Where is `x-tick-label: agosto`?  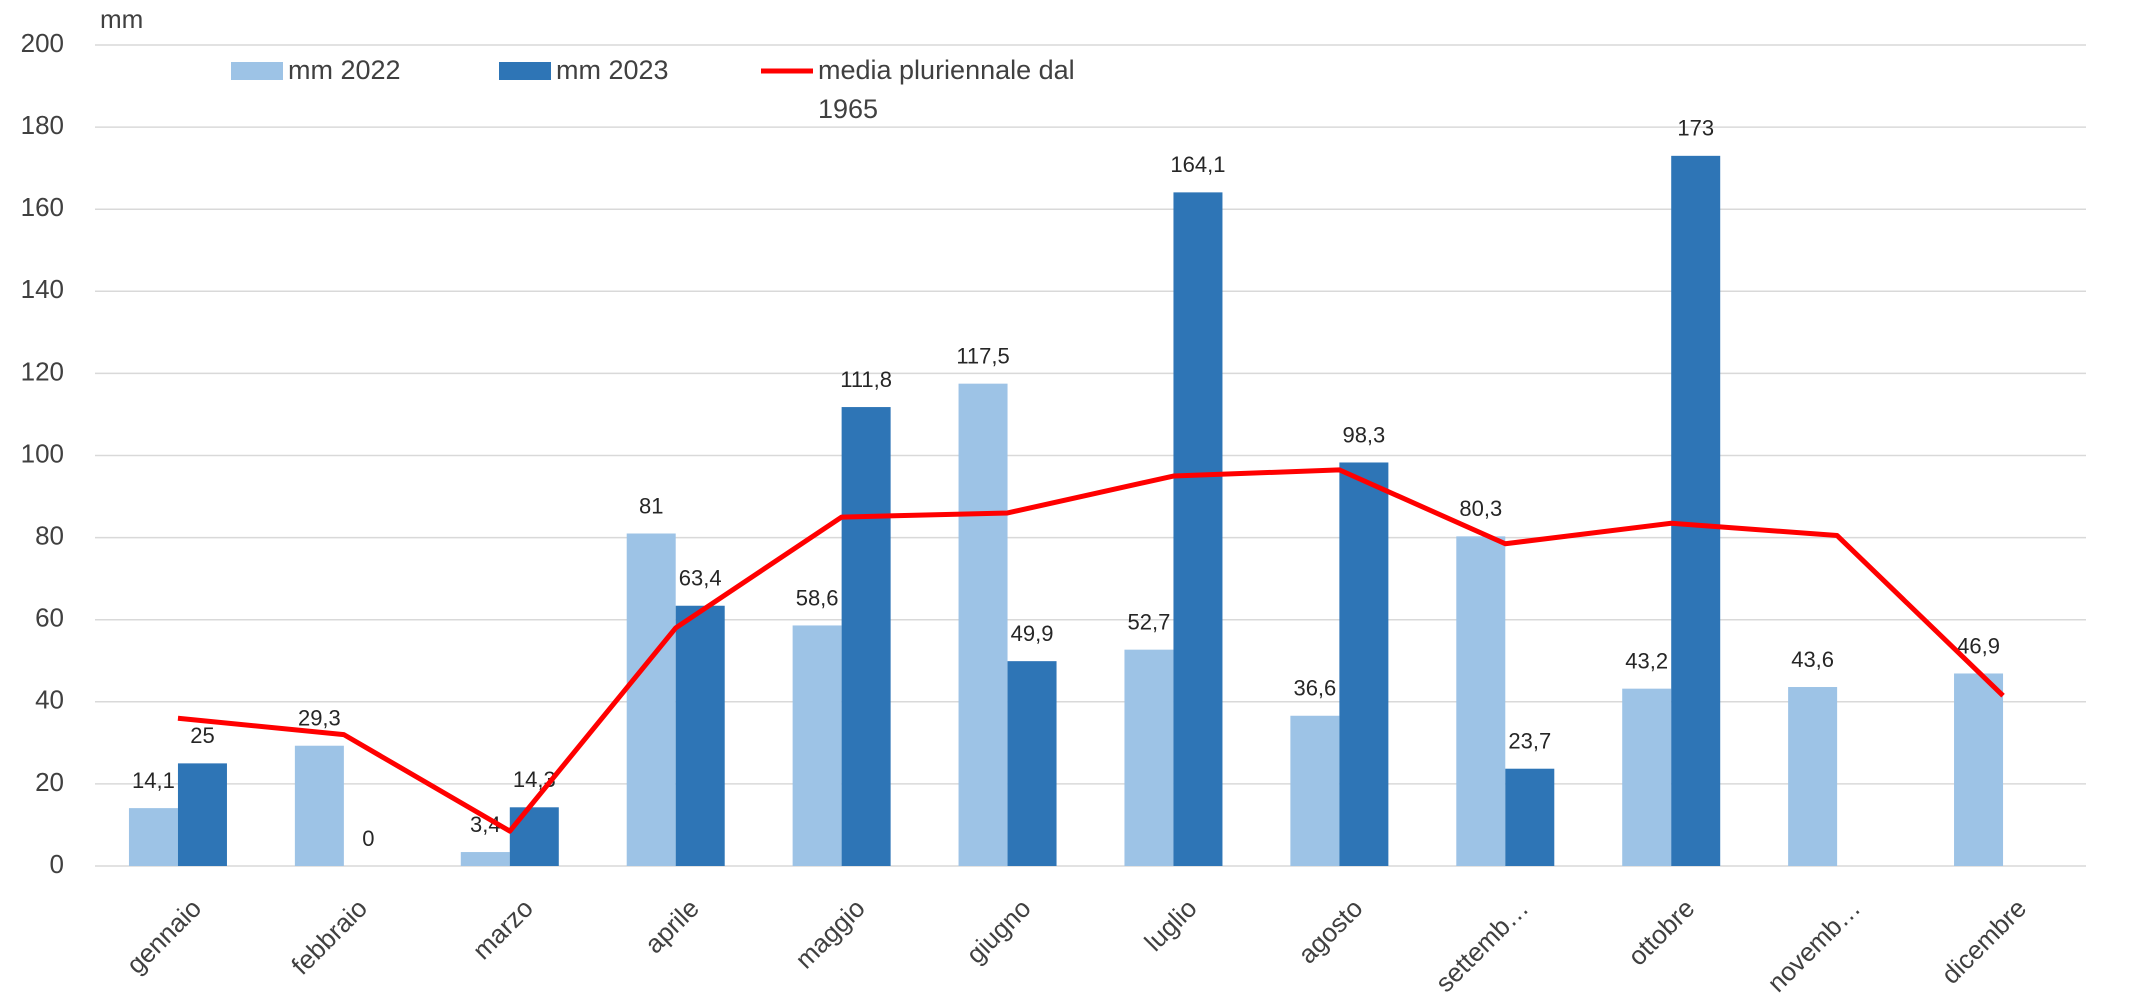 x-tick-label: agosto is located at coordinates (1330, 931).